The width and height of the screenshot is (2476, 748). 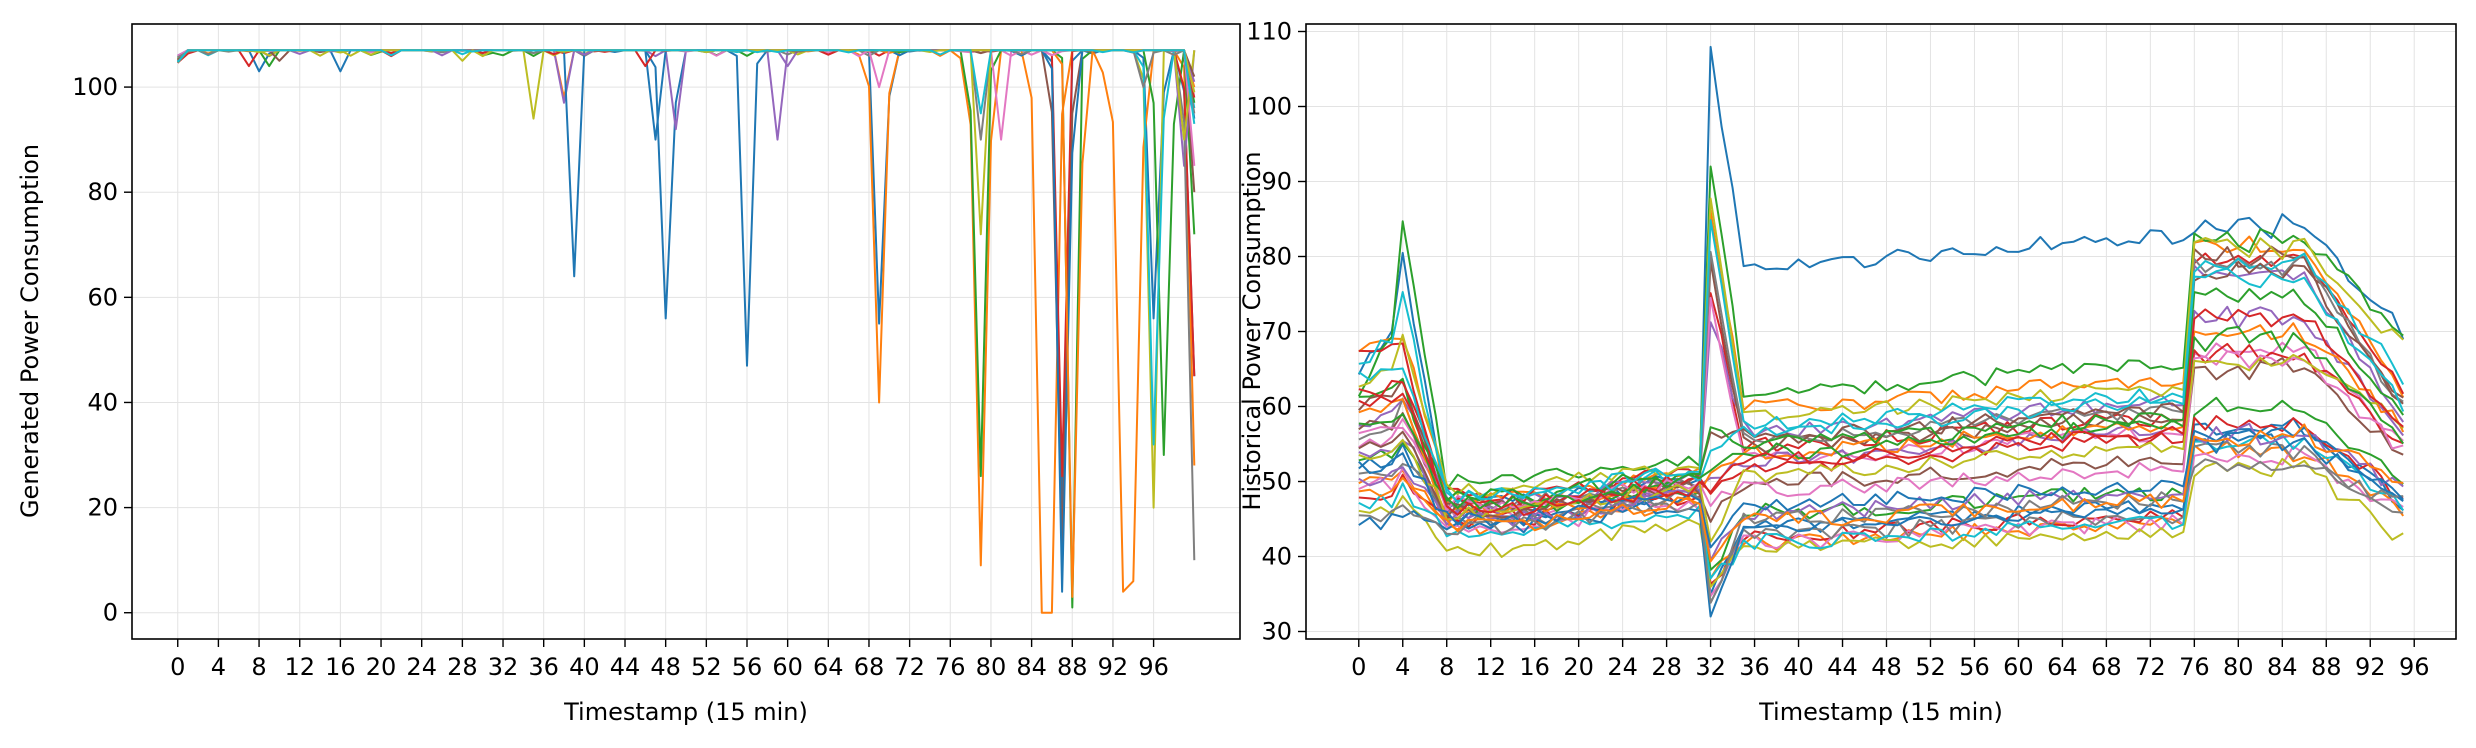 I want to click on left-x-tick-label: 32, so click(x=503, y=667).